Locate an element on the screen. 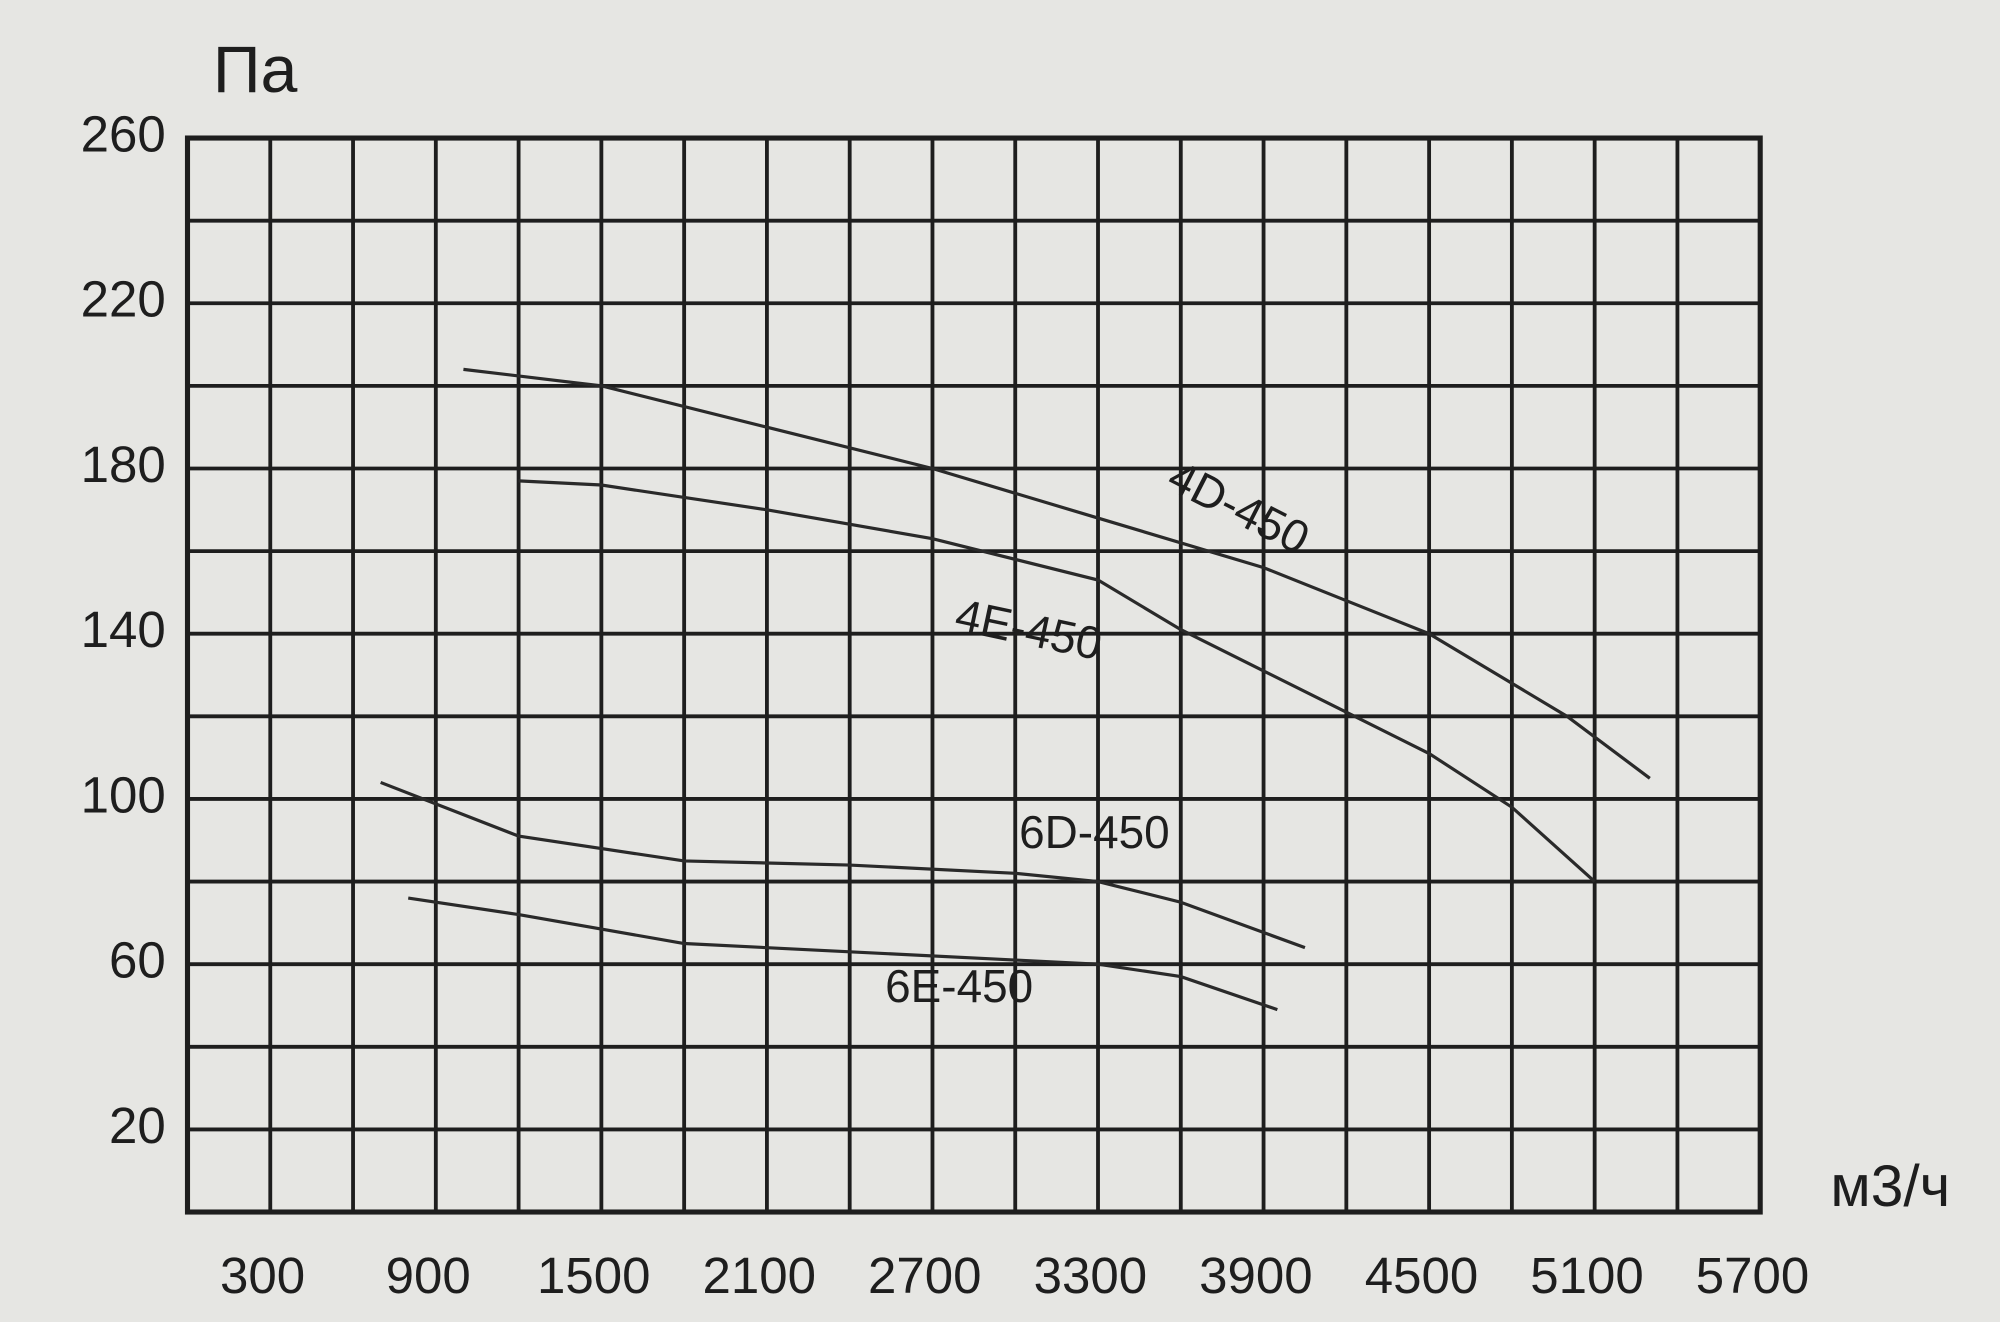 The width and height of the screenshot is (2000, 1322). y-tick-label: 140 is located at coordinates (123, 629).